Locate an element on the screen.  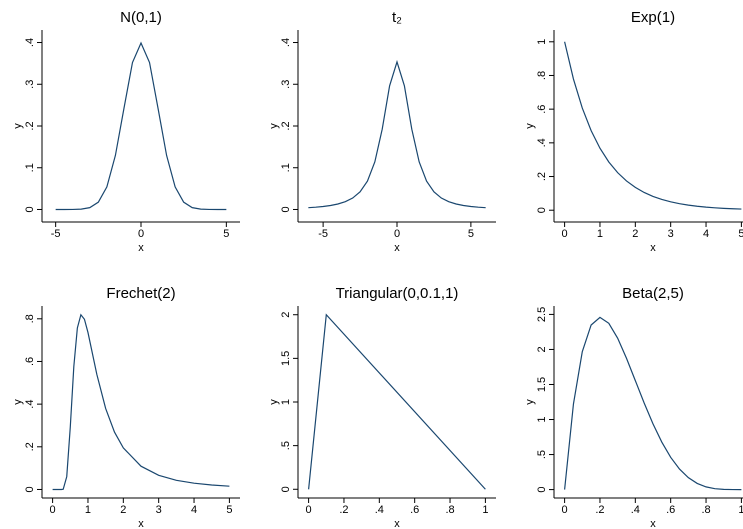
y-tick-label: 2.5 is located at coordinates (542, 314).